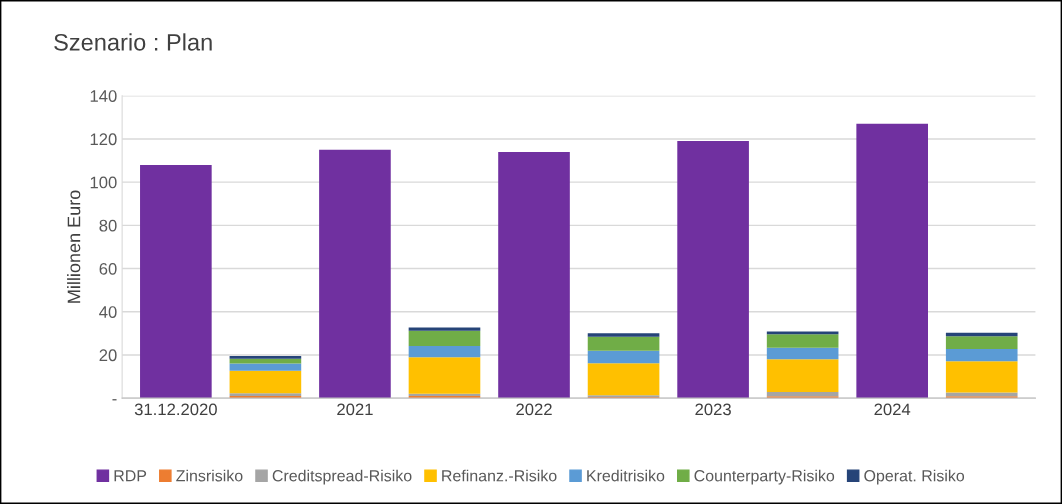 The image size is (1062, 504). I want to click on legend-label: Counterparty-Risiko, so click(764, 477).